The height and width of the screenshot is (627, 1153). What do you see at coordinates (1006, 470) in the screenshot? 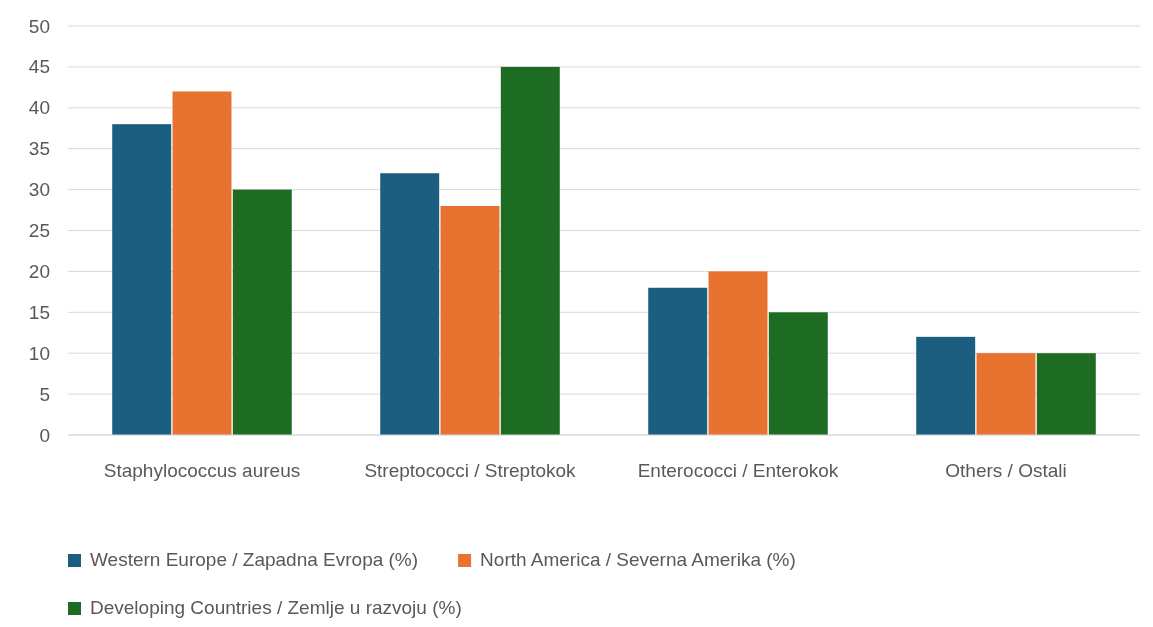
I see `x-tick-label: Others / Ostali` at bounding box center [1006, 470].